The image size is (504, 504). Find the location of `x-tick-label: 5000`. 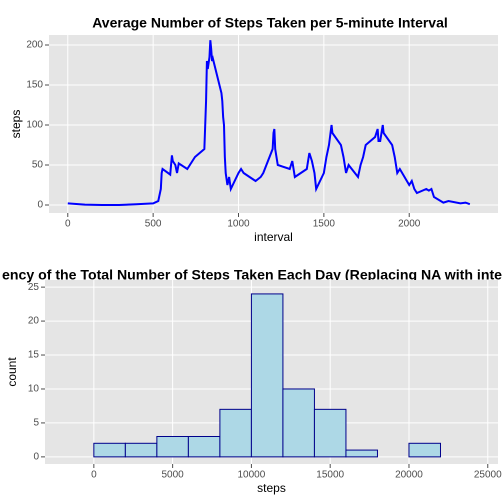

x-tick-label: 5000 is located at coordinates (173, 475).